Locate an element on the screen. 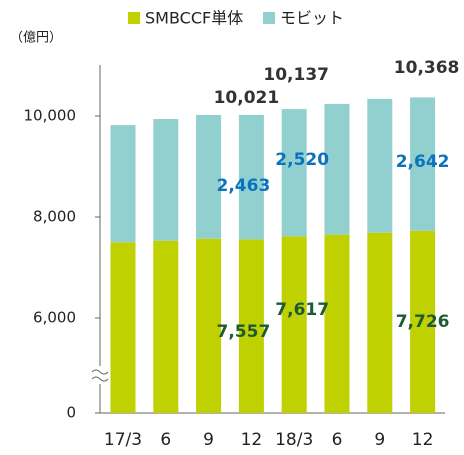 The image size is (464, 455). total-label: 10,137 is located at coordinates (296, 75).